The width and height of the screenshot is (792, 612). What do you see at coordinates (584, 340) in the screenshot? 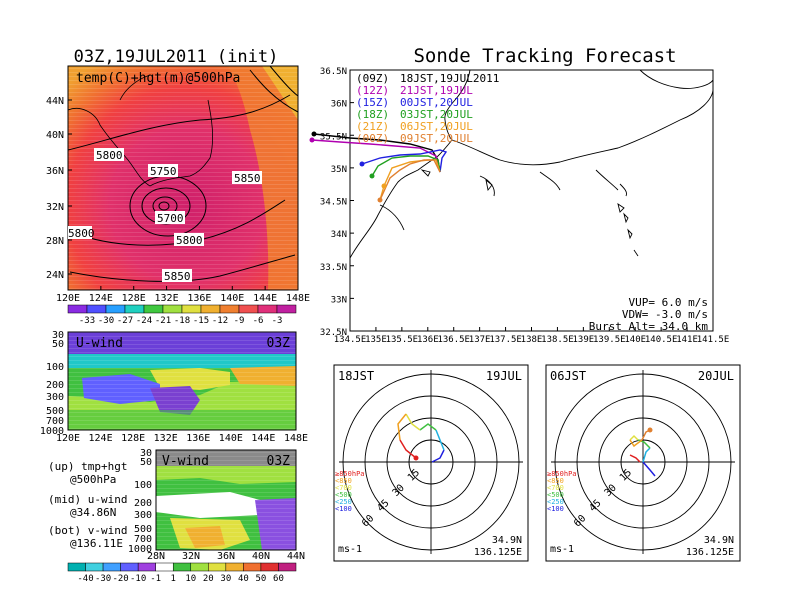
I see `x-tick-label: 139E` at bounding box center [584, 340].